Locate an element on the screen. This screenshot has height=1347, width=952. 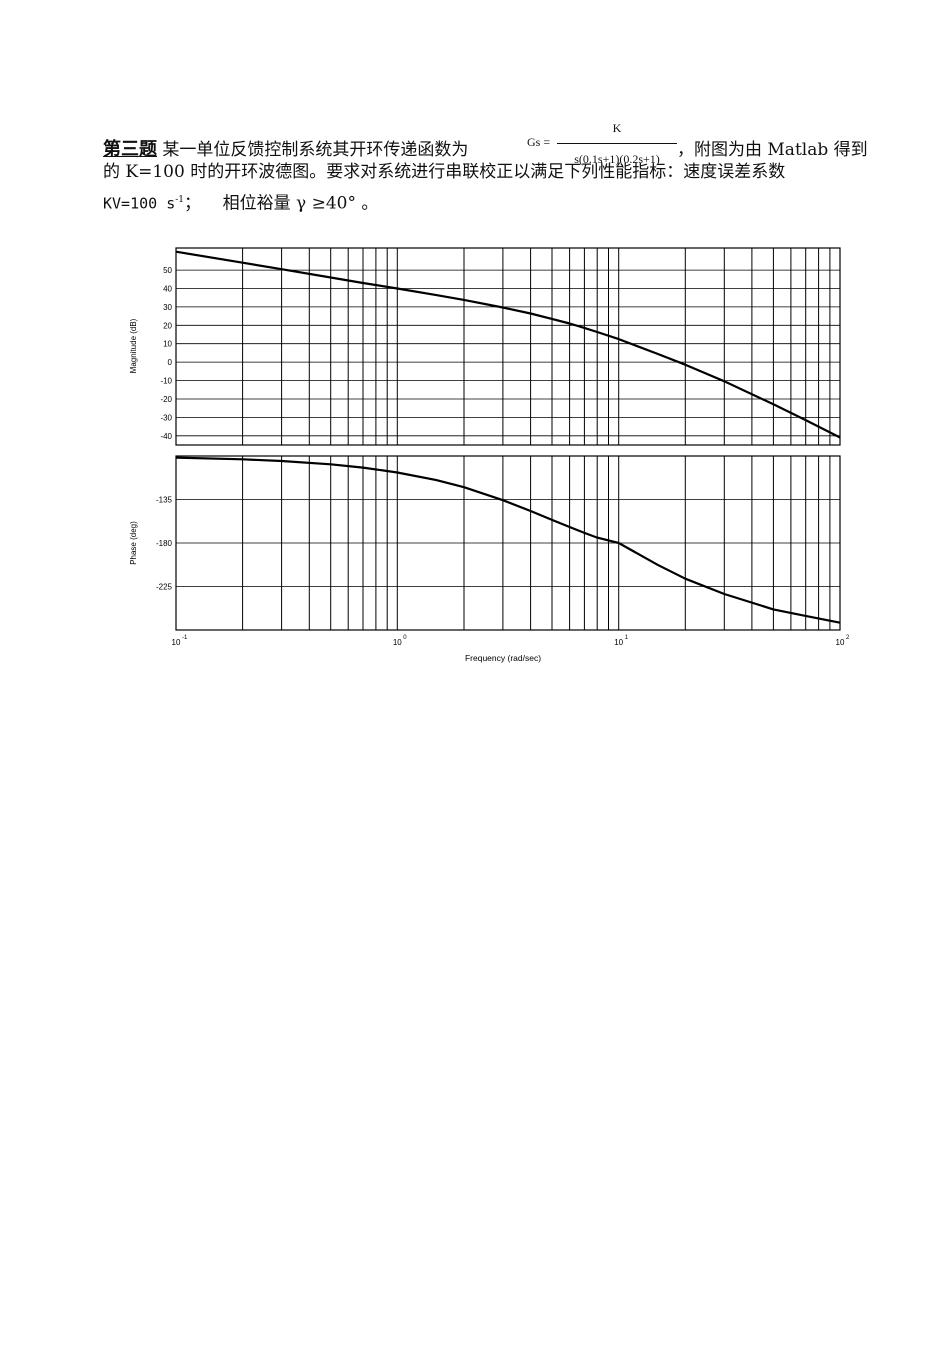
kv-exponent: -1 is located at coordinates (180, 200).